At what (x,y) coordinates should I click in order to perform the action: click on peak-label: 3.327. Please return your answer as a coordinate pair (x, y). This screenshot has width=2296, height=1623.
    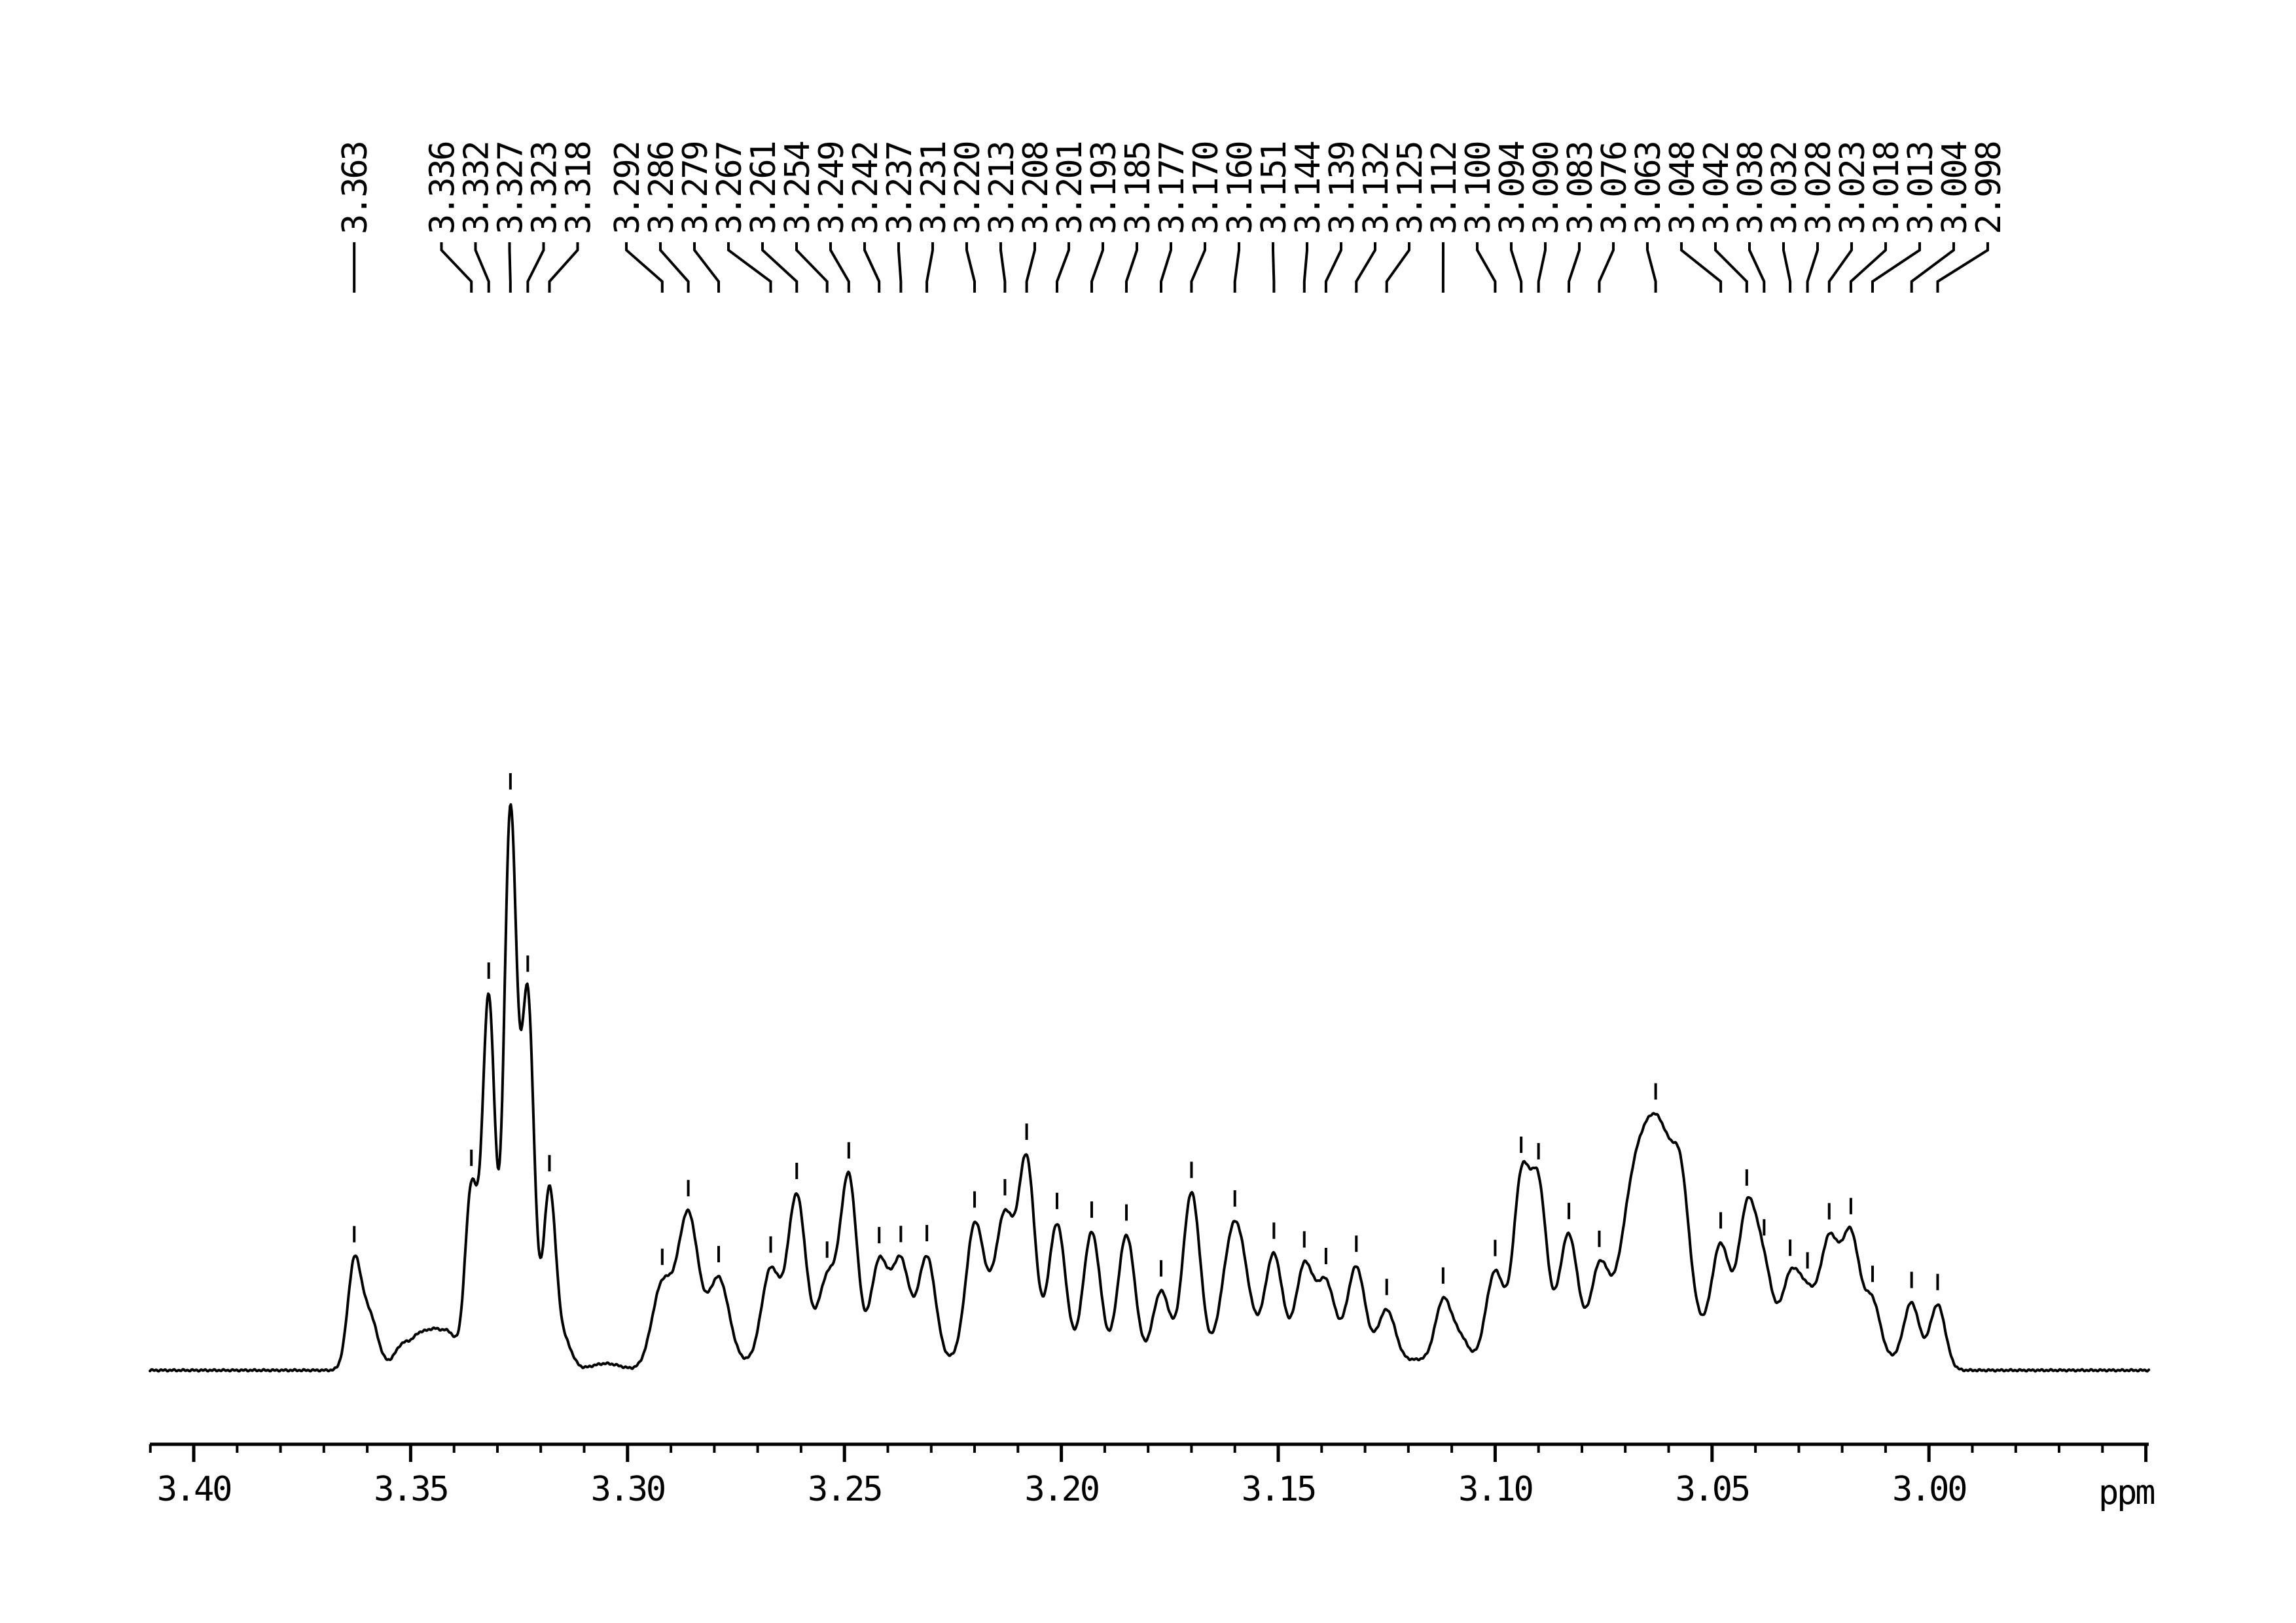
    Looking at the image, I should click on (511, 188).